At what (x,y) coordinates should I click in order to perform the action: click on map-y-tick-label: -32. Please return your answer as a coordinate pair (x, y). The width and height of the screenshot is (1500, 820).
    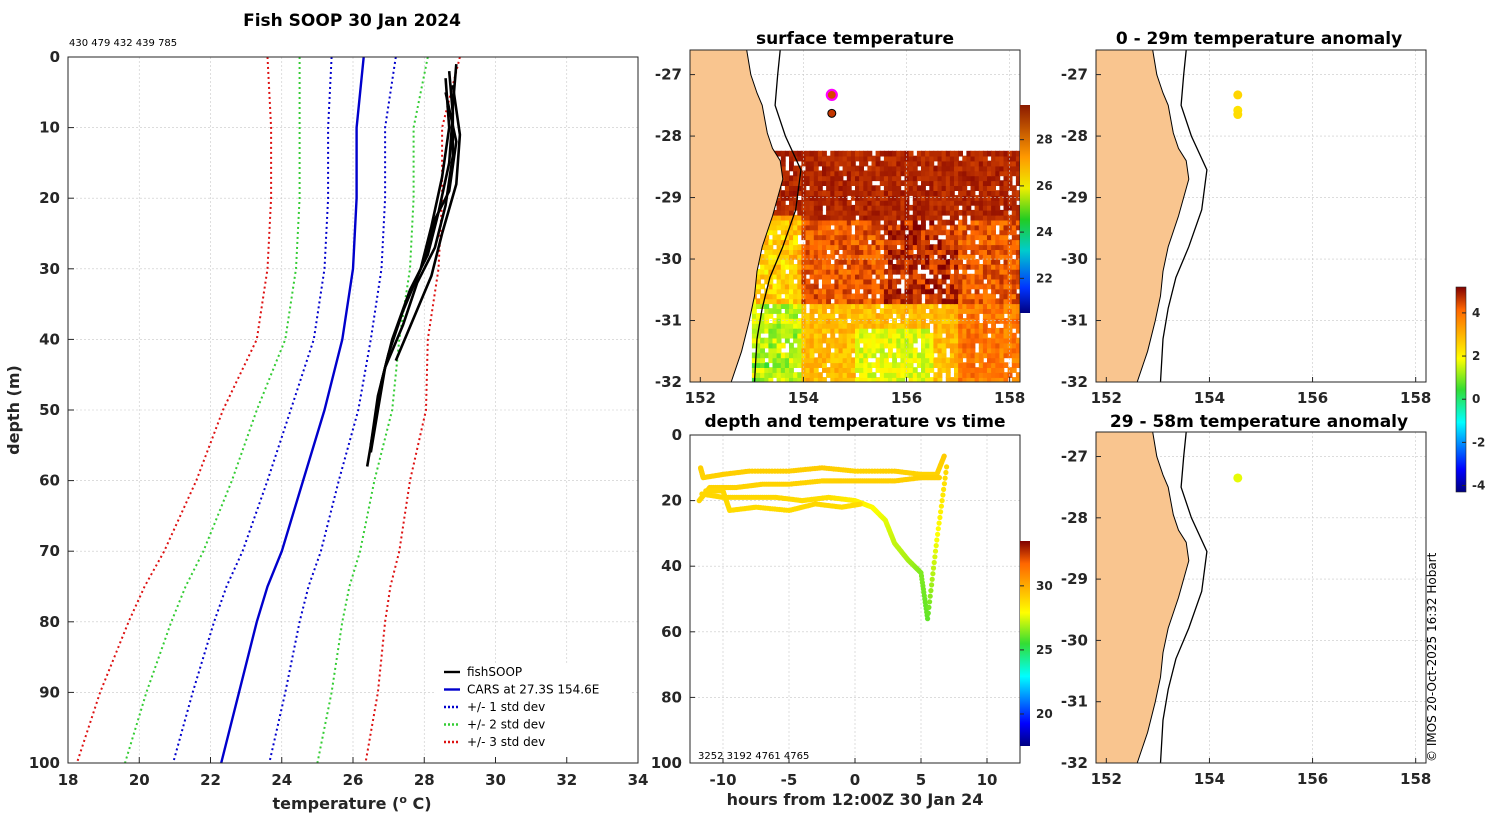
    Looking at the image, I should click on (1074, 382).